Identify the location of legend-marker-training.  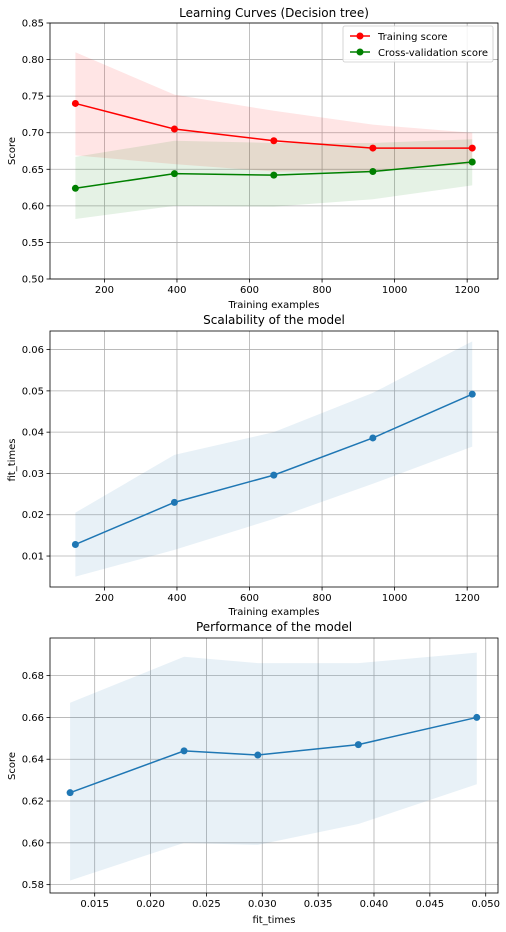
(360, 36).